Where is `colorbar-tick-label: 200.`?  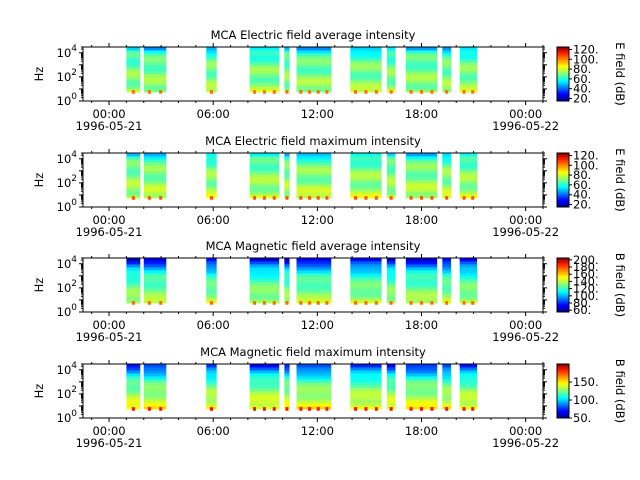 colorbar-tick-label: 200. is located at coordinates (586, 260).